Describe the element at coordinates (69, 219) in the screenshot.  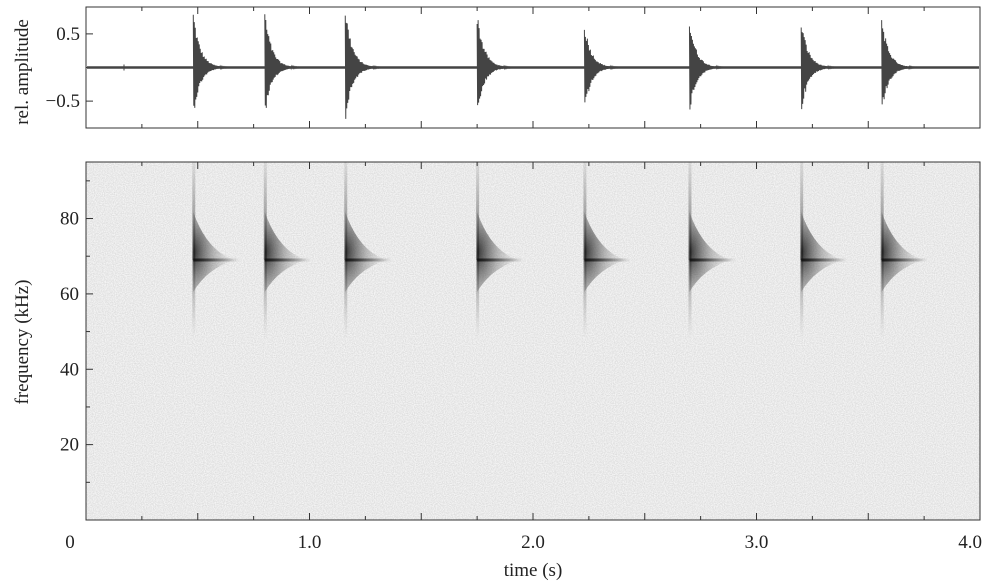
I see `spectrogram-y-tick-label: 80` at that location.